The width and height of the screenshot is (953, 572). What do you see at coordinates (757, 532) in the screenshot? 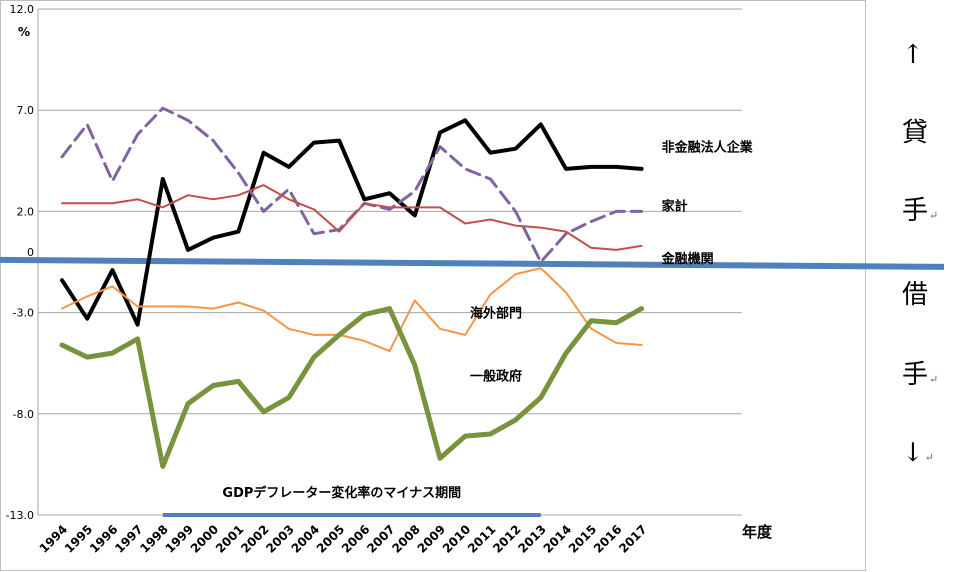
I see `x-axis-label: 年度` at bounding box center [757, 532].